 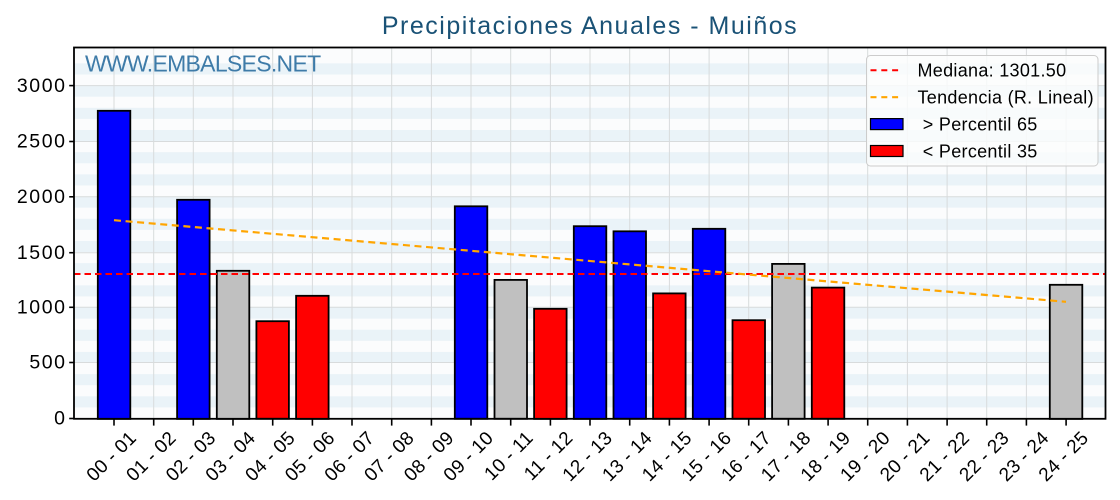 I want to click on svg-text: > Percentil 65, so click(x=978, y=124).